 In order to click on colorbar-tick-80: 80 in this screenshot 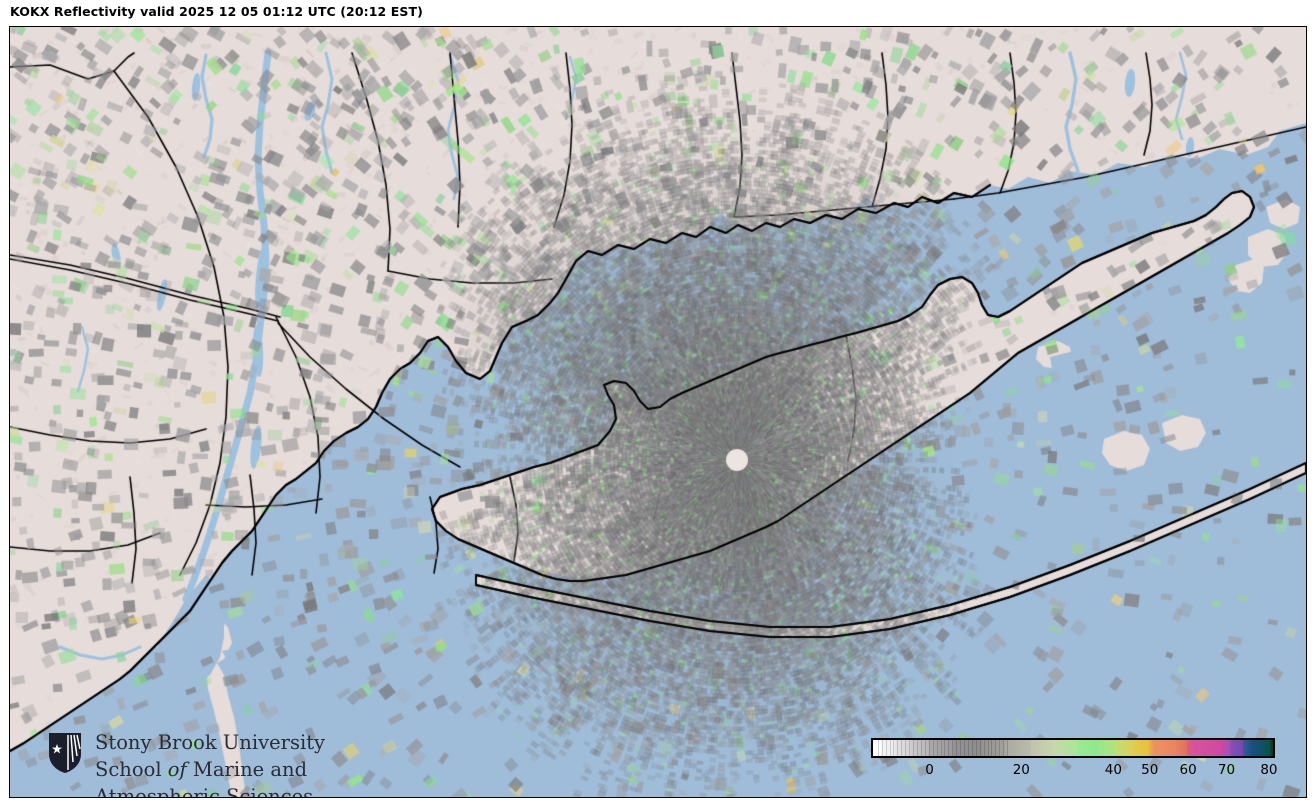, I will do `click(1269, 770)`.